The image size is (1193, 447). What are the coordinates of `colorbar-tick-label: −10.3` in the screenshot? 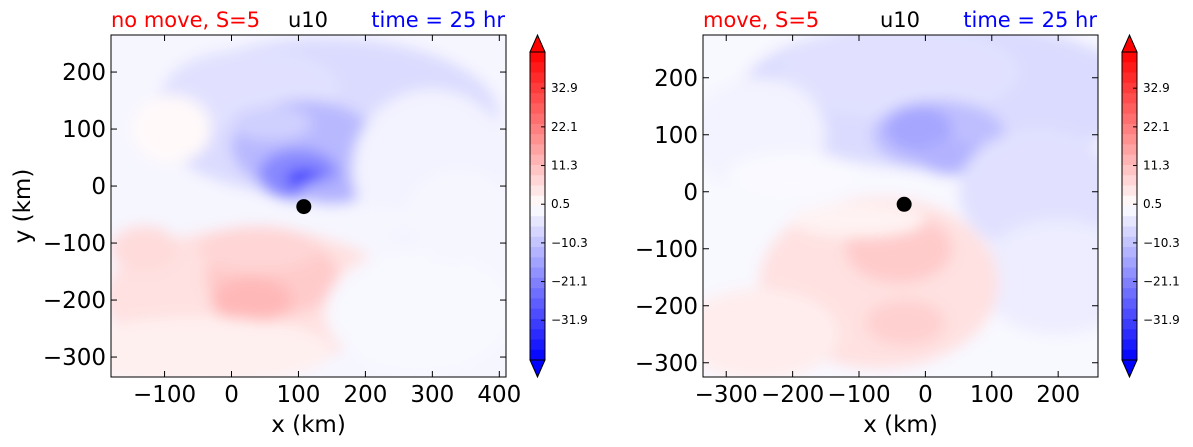 It's located at (569, 243).